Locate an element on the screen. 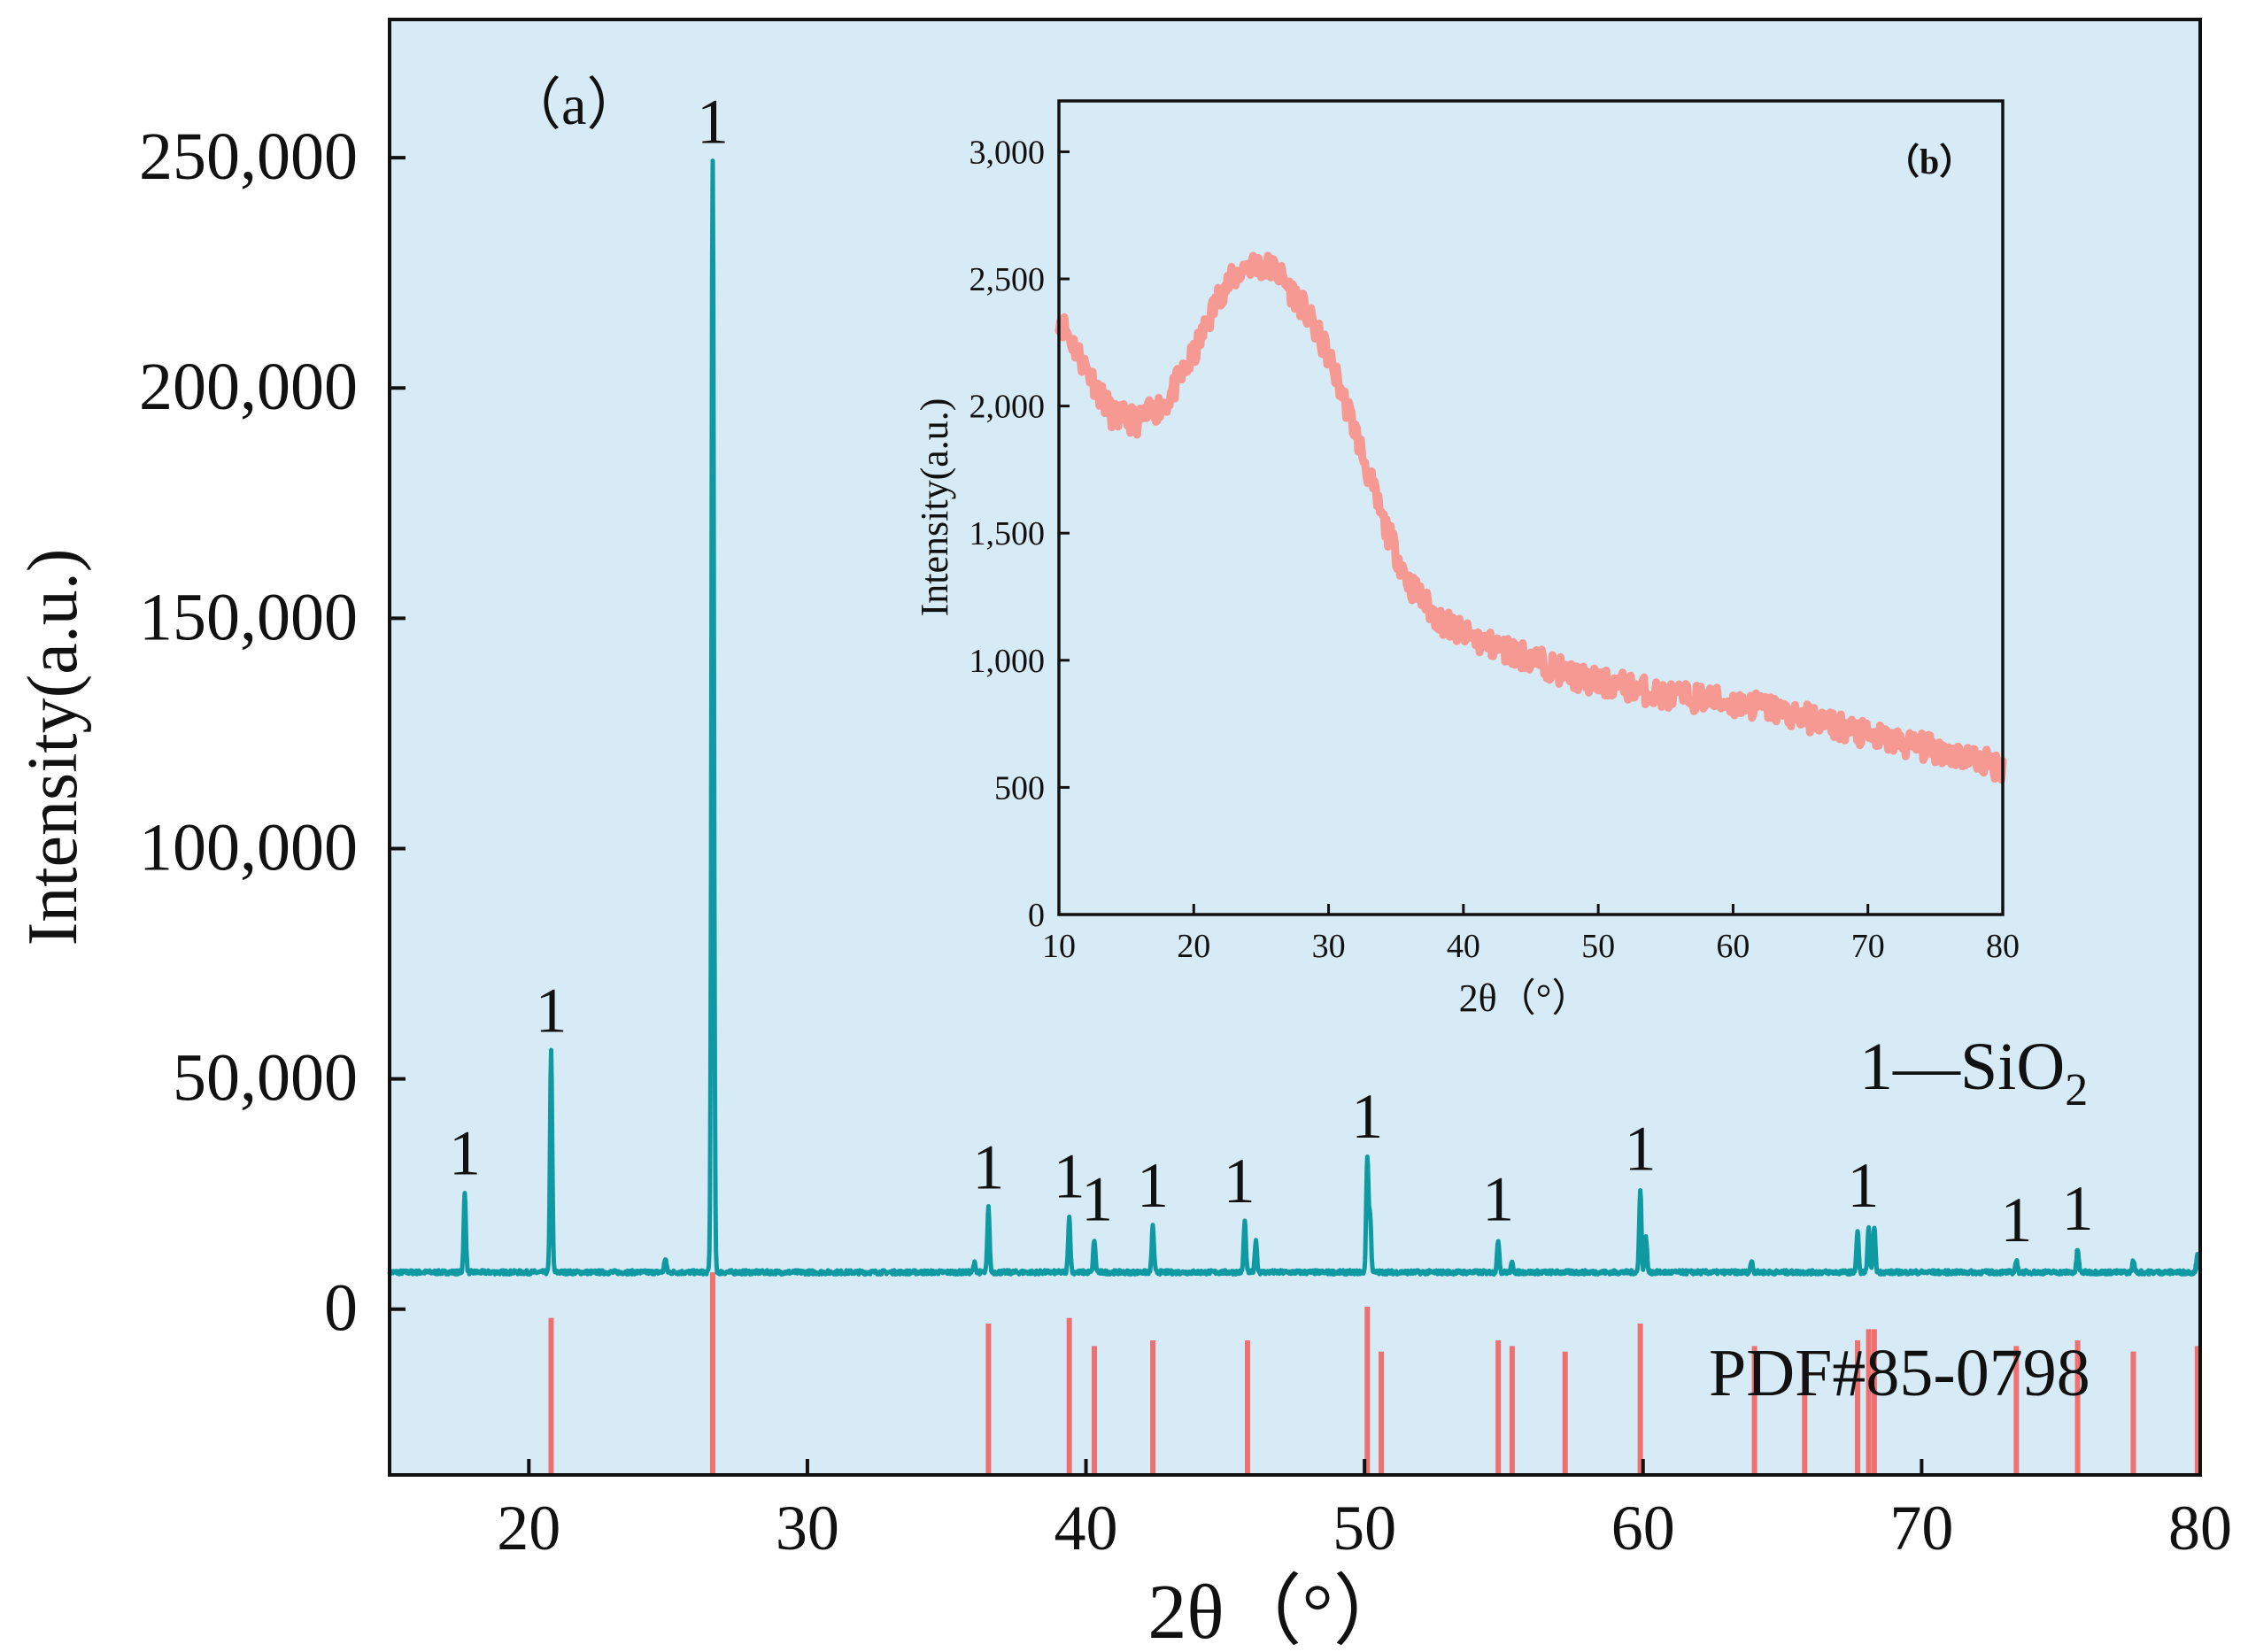 Image resolution: width=2248 pixels, height=1652 pixels. inset-x-tick-label: 70 is located at coordinates (1868, 946).